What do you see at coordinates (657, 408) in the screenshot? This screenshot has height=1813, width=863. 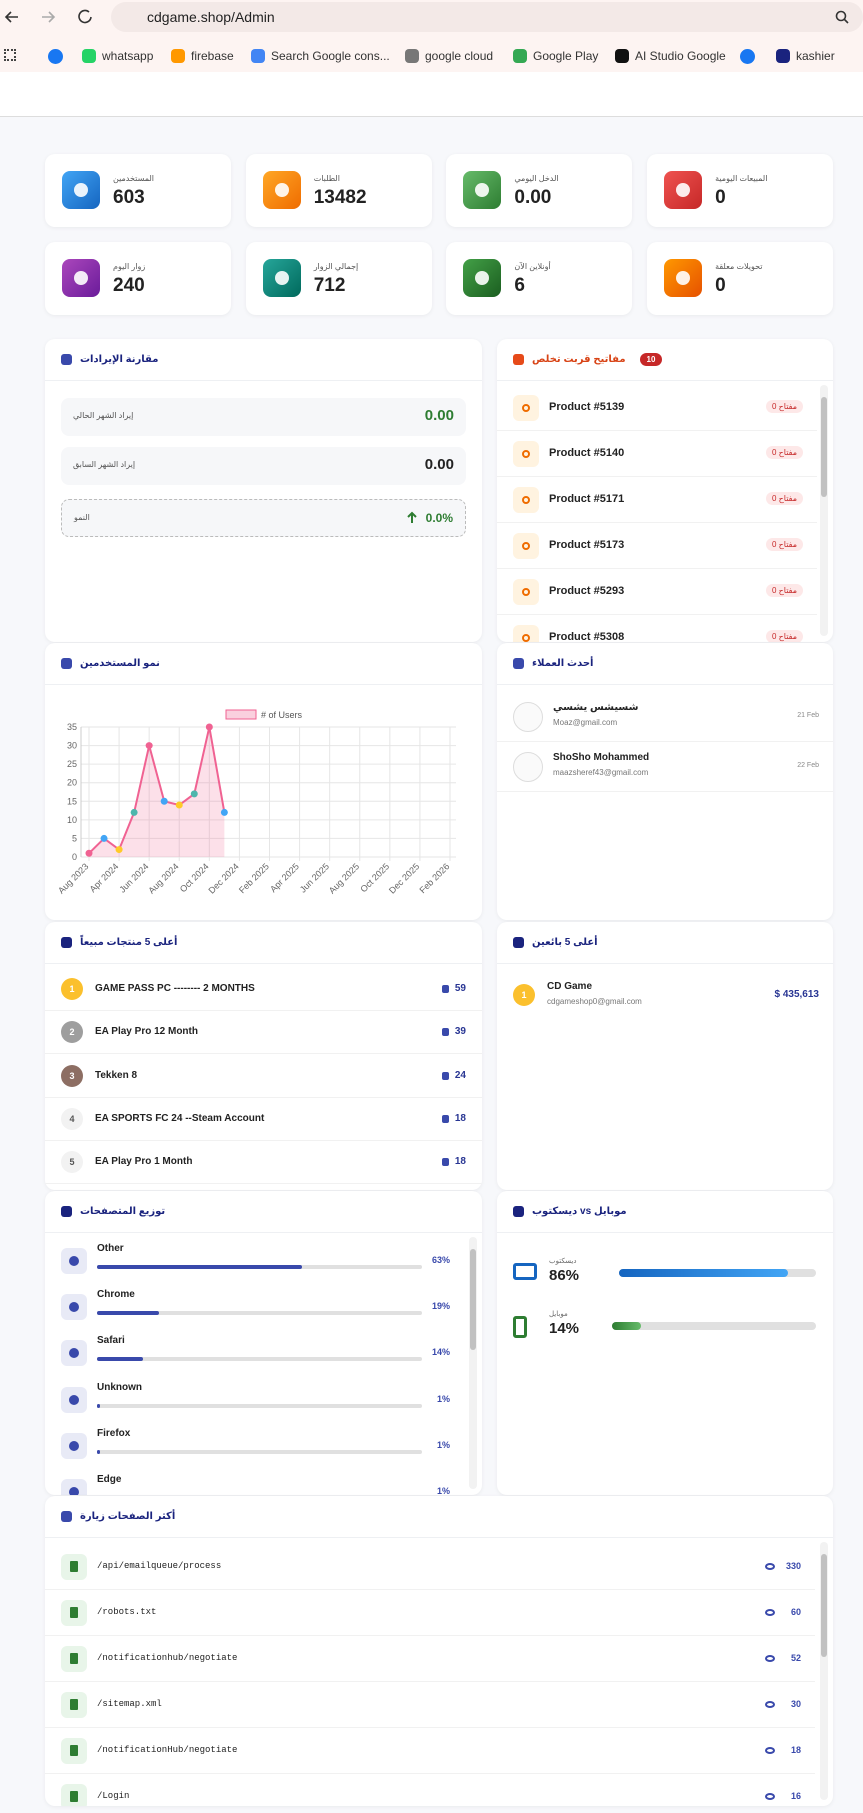 I see `key-row: Product #5139 مفتاح 0` at bounding box center [657, 408].